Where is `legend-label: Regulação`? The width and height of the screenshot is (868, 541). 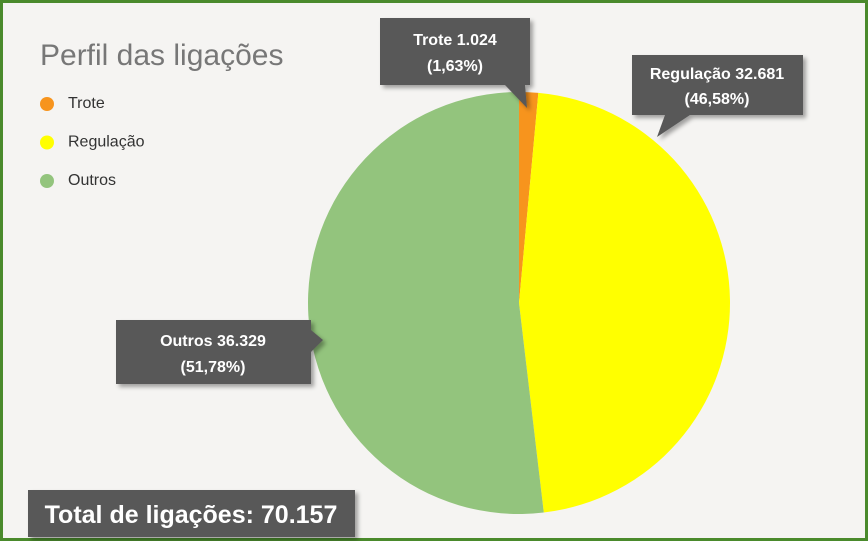 legend-label: Regulação is located at coordinates (106, 142).